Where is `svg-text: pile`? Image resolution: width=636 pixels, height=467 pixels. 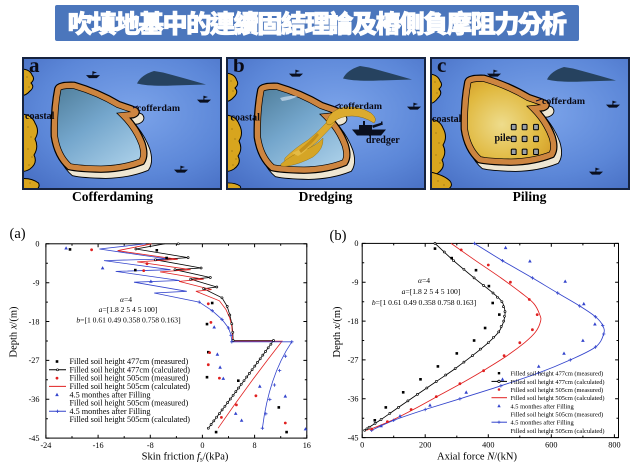 svg-text: pile is located at coordinates (502, 138).